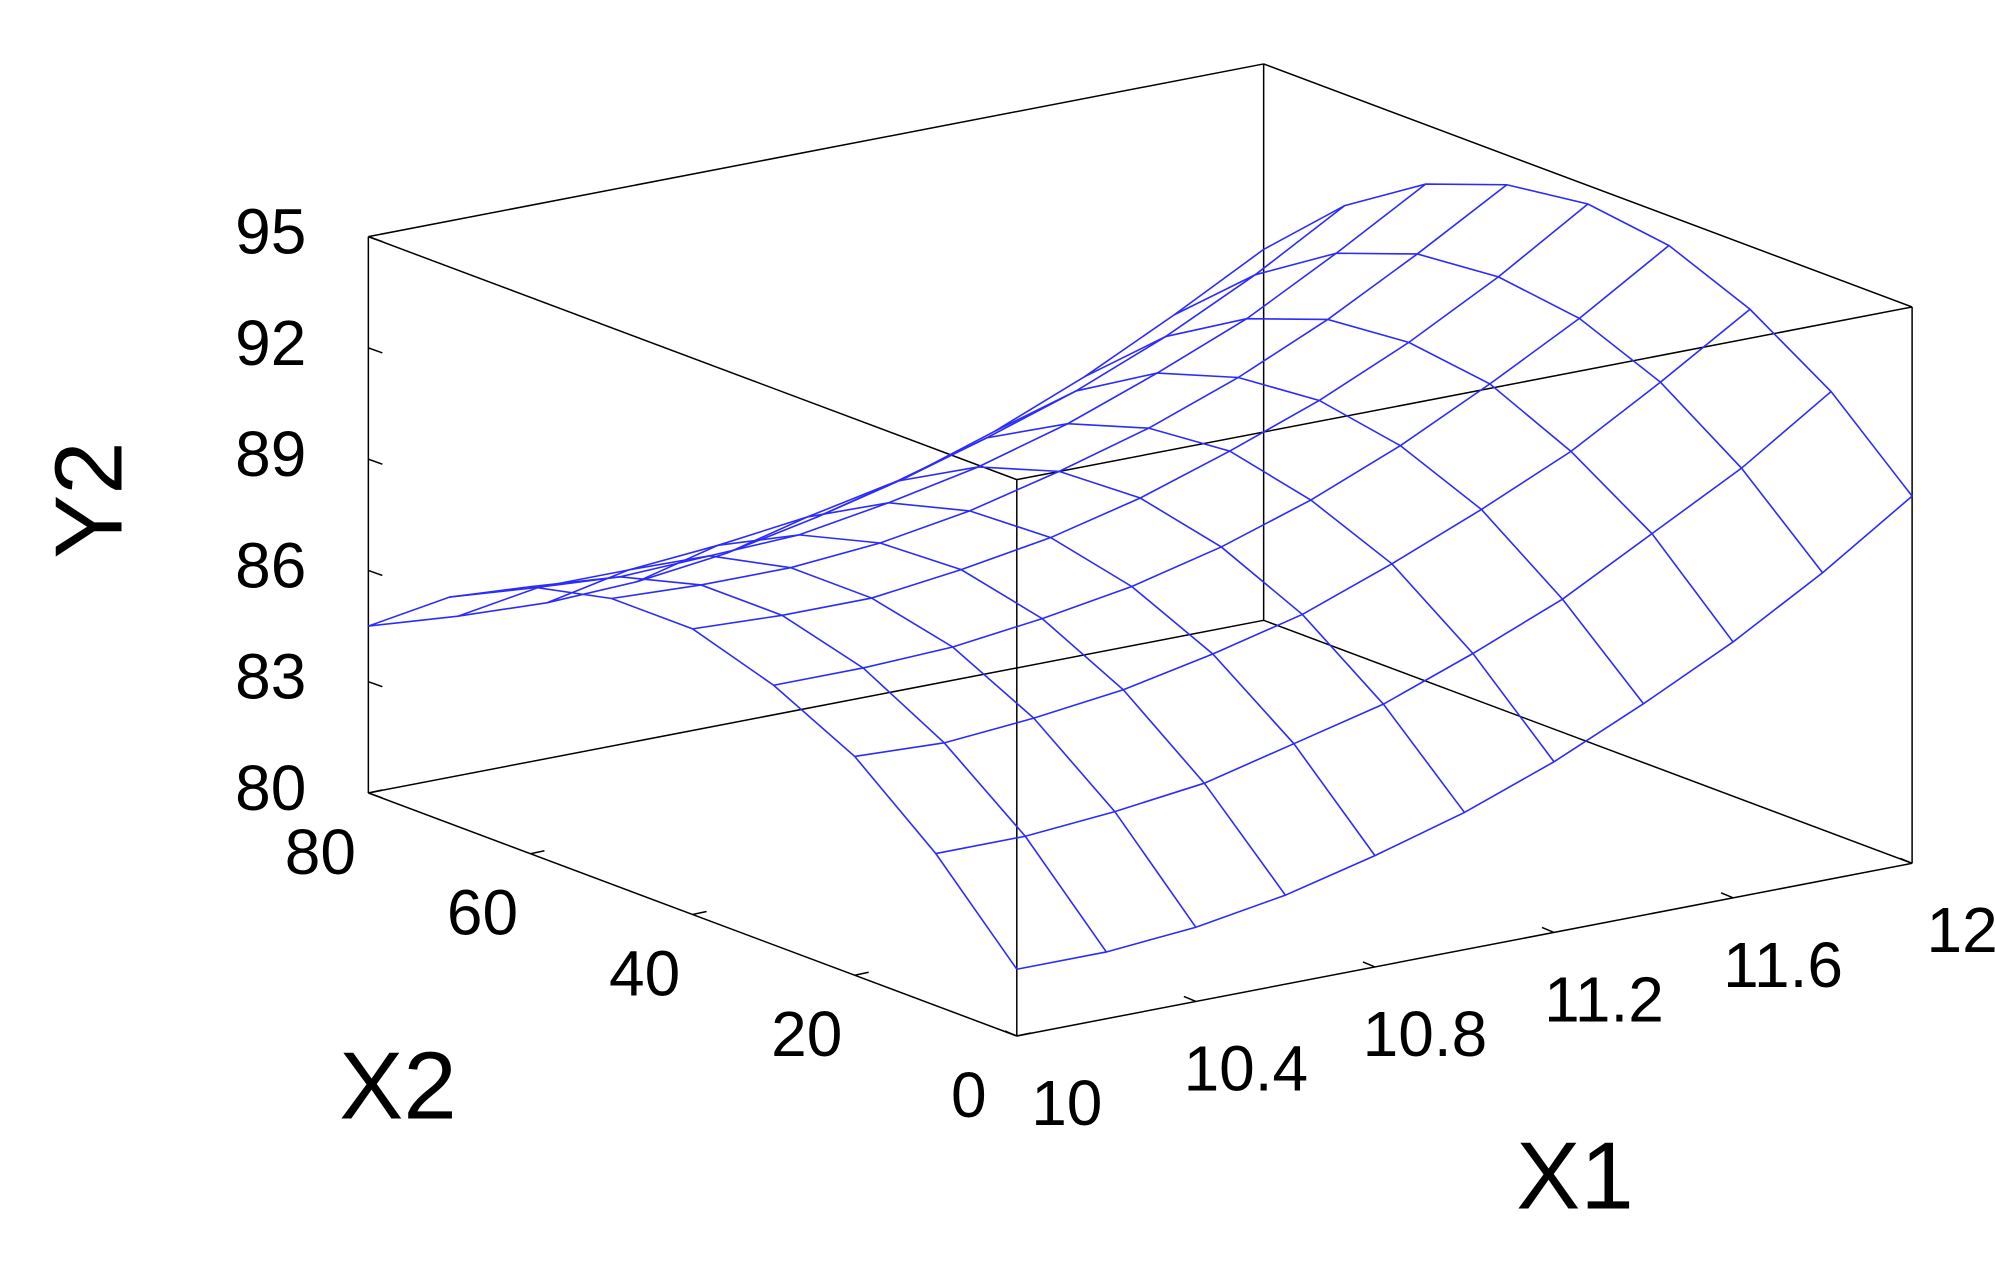  What do you see at coordinates (1425, 1034) in the screenshot?
I see `x-tick-label: 10.8` at bounding box center [1425, 1034].